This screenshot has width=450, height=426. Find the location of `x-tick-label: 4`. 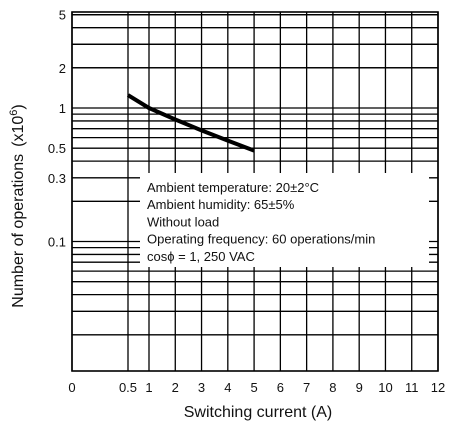

x-tick-label: 4 is located at coordinates (227, 387).